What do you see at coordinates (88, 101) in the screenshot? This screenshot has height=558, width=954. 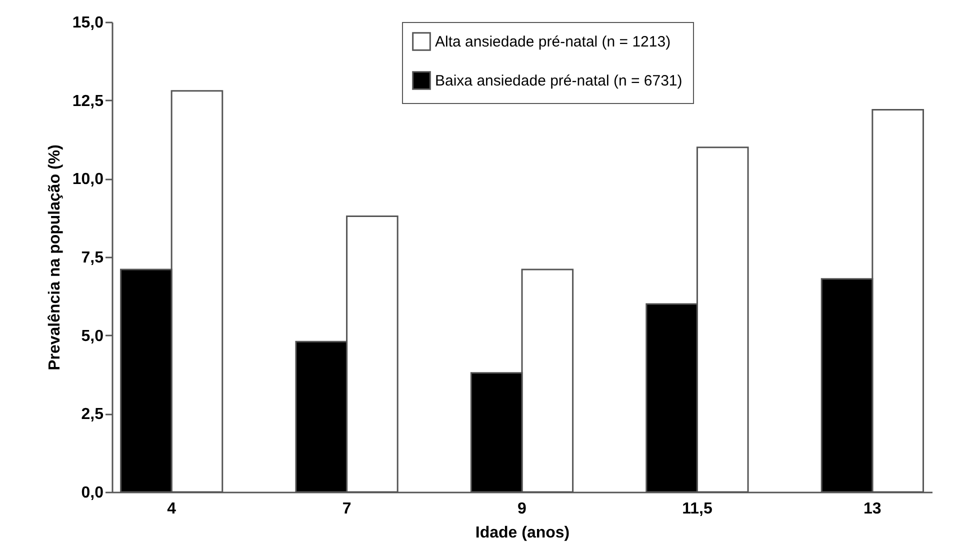 I see `y-tick-label: 12,5` at bounding box center [88, 101].